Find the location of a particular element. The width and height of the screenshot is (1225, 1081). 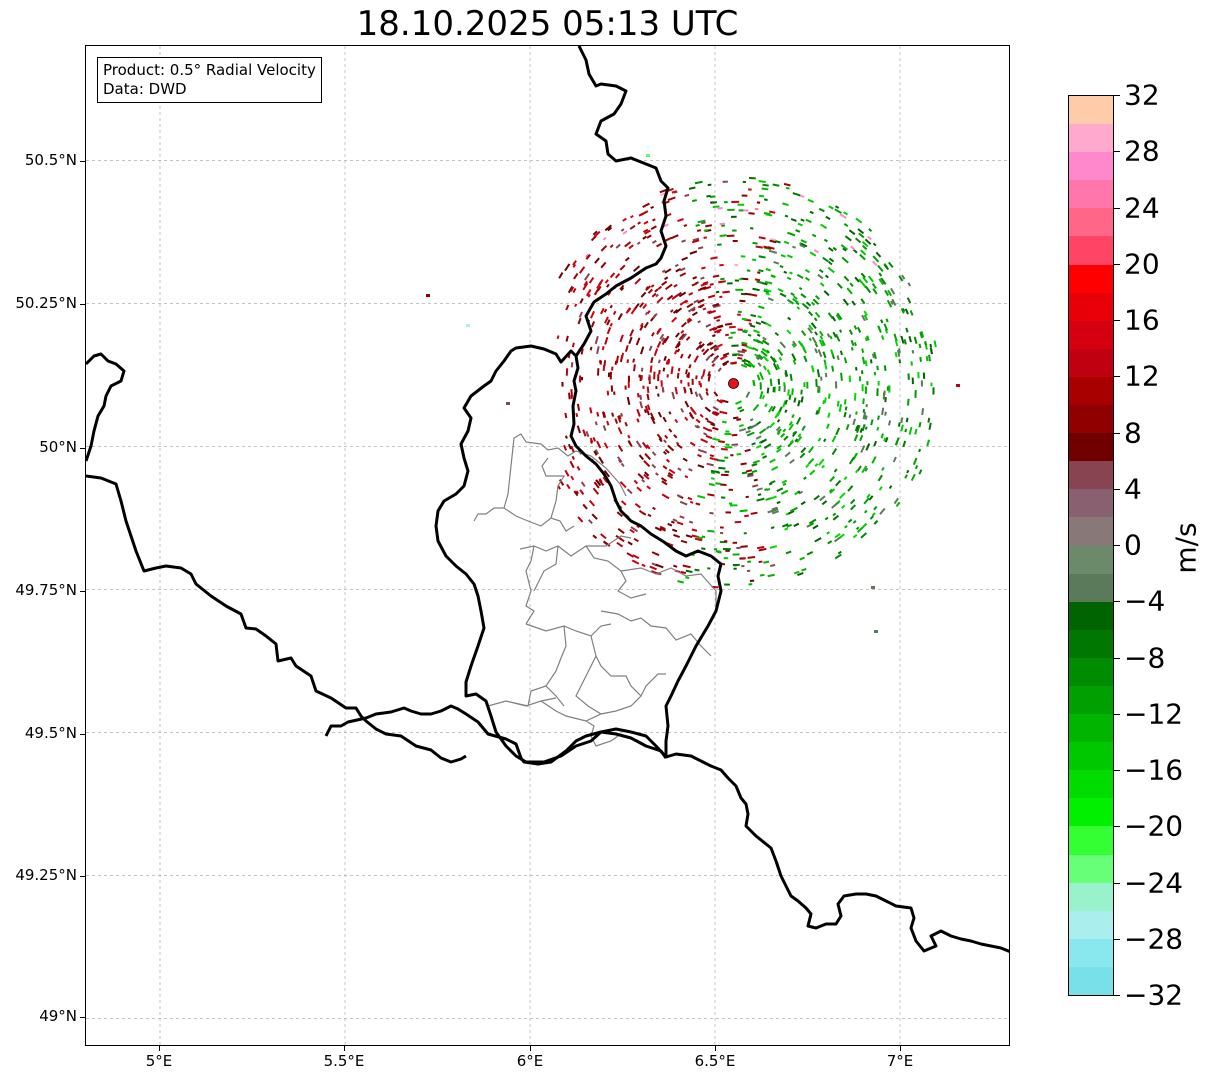

border-germany-france is located at coordinates (837, 852).